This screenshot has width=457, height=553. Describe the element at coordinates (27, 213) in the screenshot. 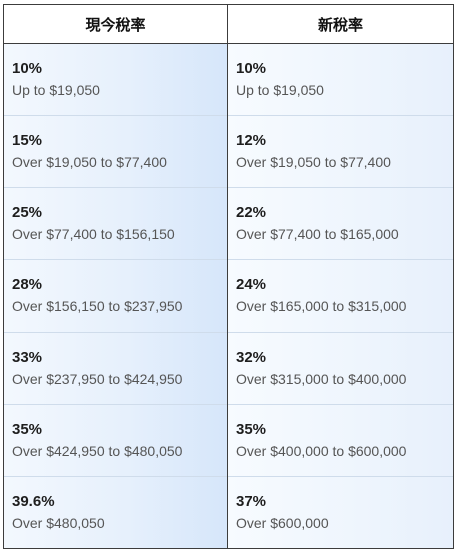

I see `bracket-rate: 25%` at that location.